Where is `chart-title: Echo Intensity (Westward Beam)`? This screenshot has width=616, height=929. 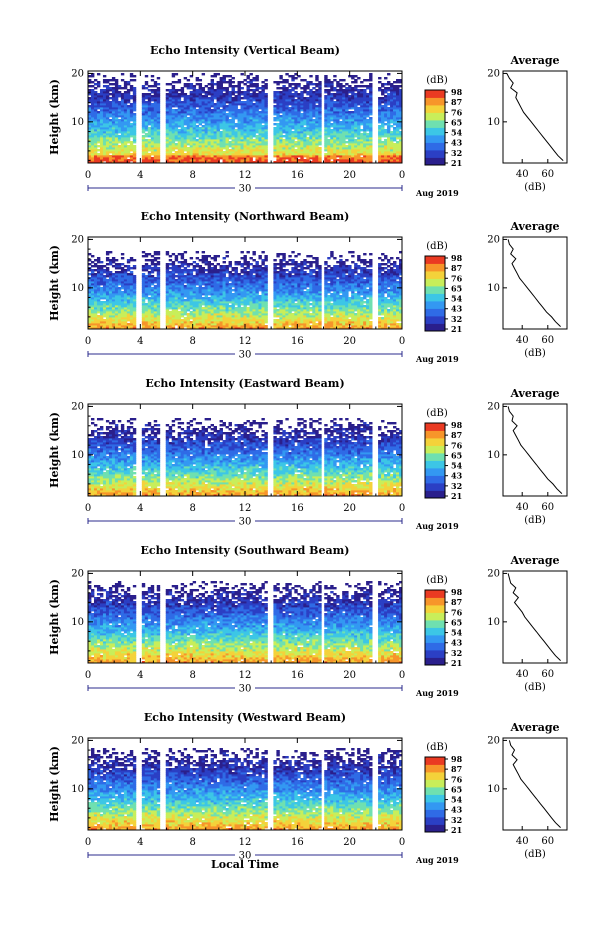 chart-title: Echo Intensity (Westward Beam) is located at coordinates (245, 717).